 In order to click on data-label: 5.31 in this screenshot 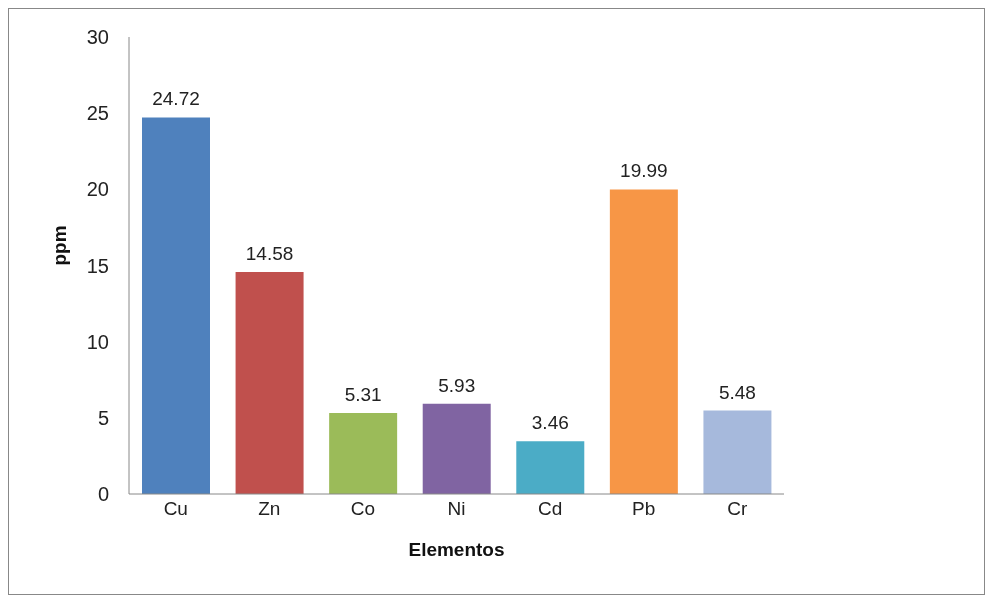, I will do `click(363, 395)`.